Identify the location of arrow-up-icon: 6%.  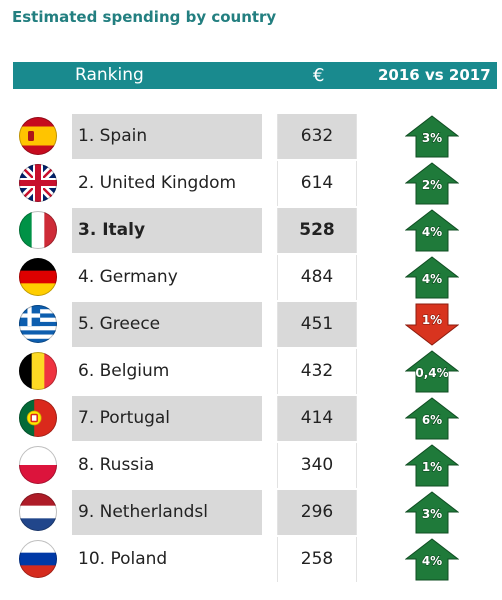
(432, 418).